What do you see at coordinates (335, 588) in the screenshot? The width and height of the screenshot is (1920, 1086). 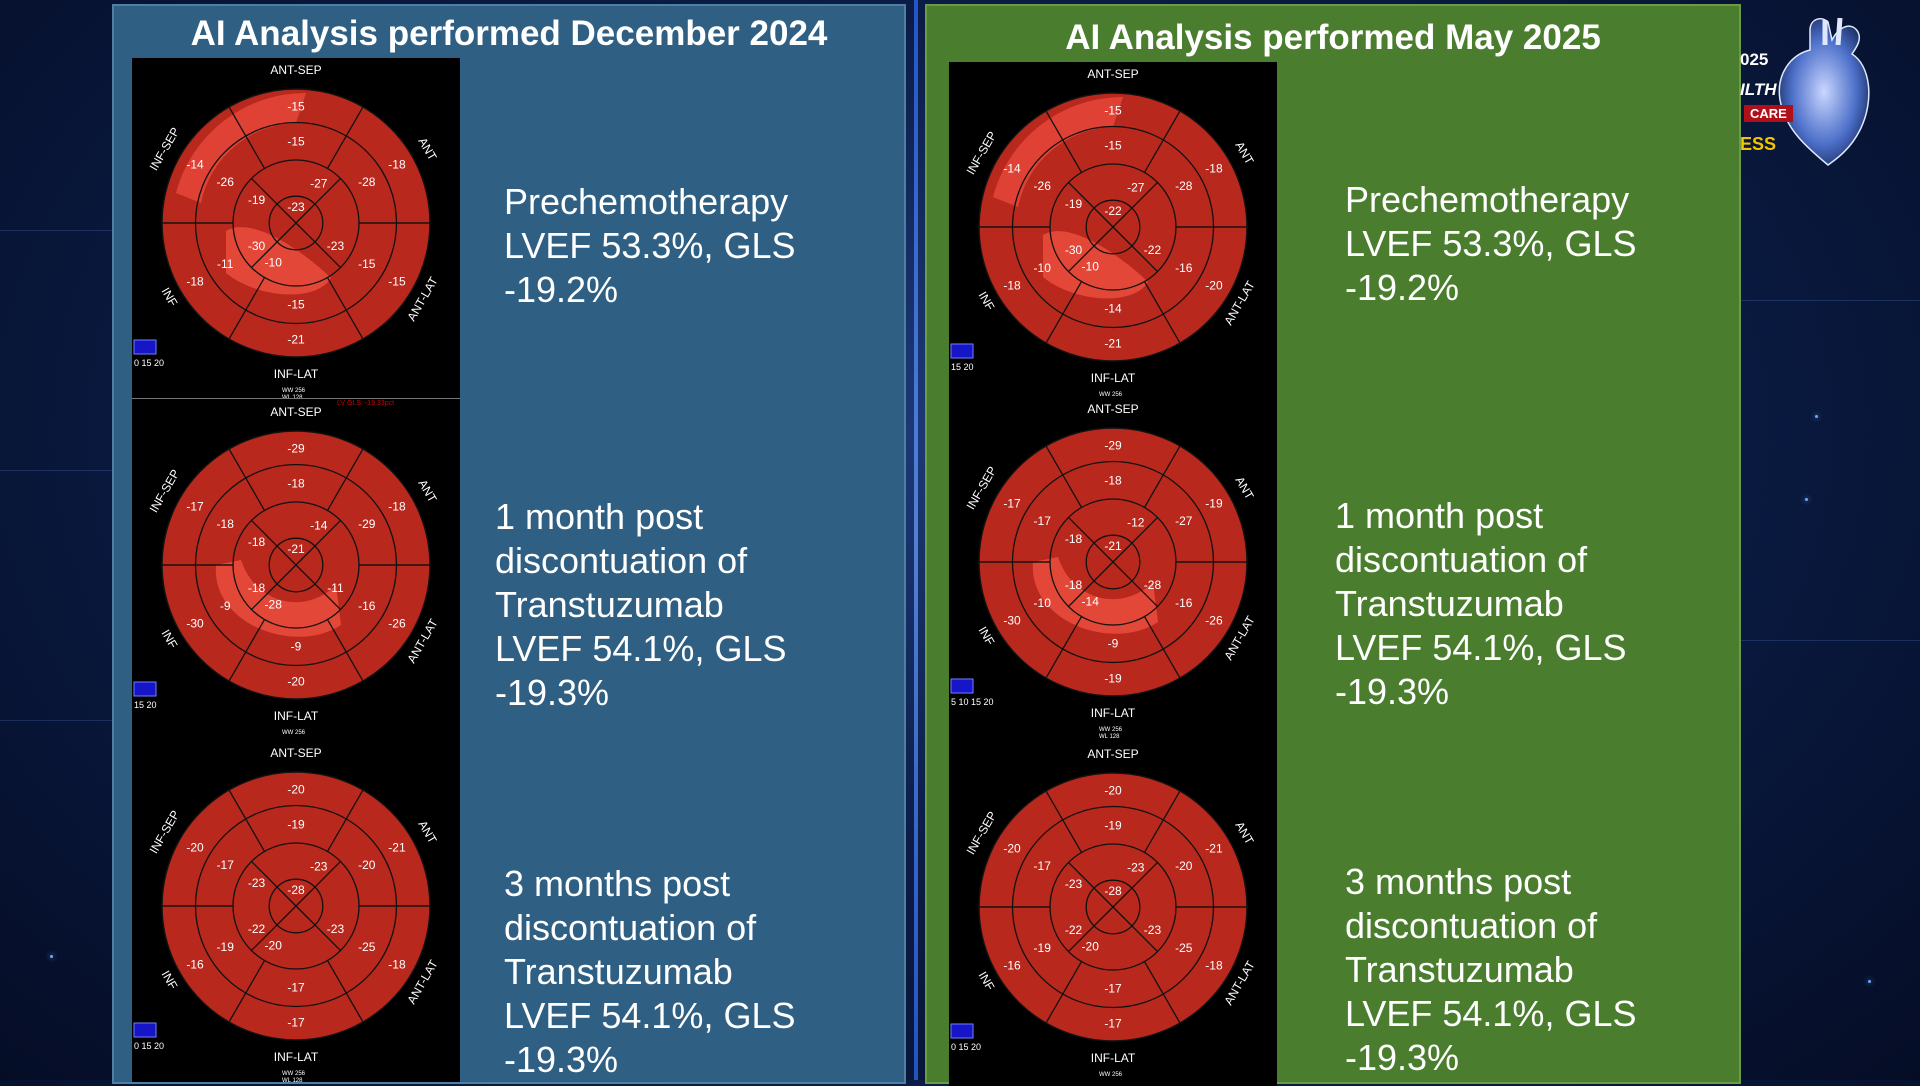 I see `segment-value: -11` at bounding box center [335, 588].